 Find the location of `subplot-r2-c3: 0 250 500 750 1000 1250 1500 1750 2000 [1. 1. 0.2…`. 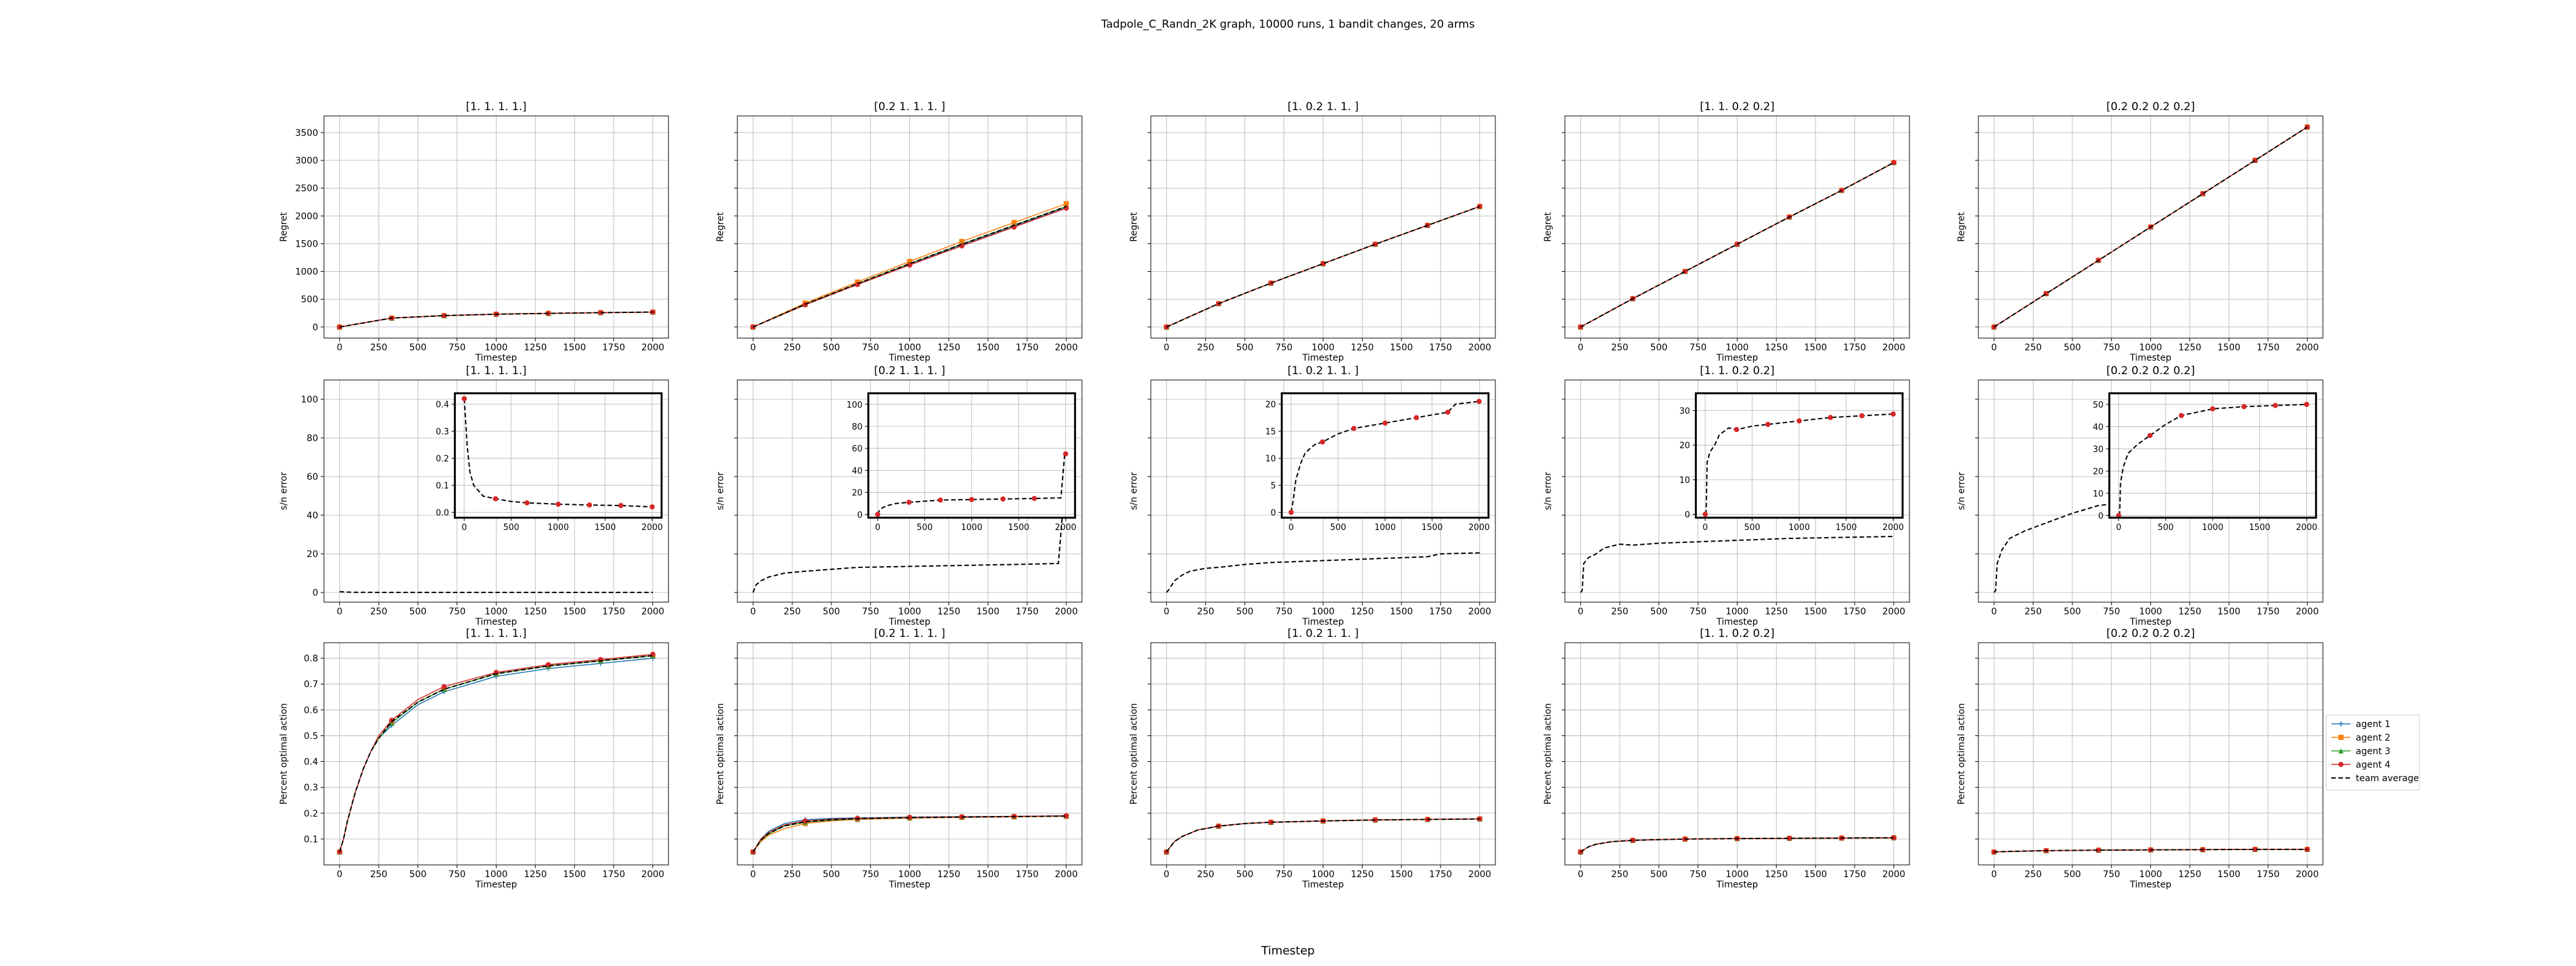

subplot-r2-c3: 0 250 500 750 1000 1250 1500 1750 2000 [1. 1. 0.2… is located at coordinates (1727, 758).